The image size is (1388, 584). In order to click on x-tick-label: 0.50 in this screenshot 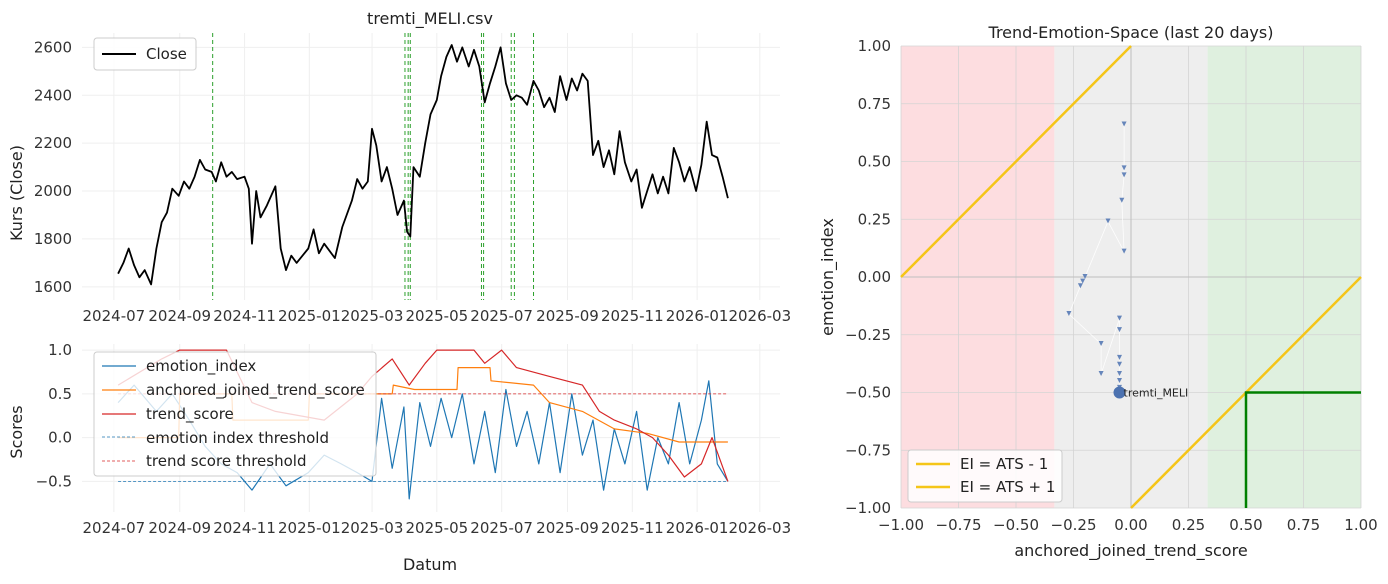, I will do `click(1245, 525)`.